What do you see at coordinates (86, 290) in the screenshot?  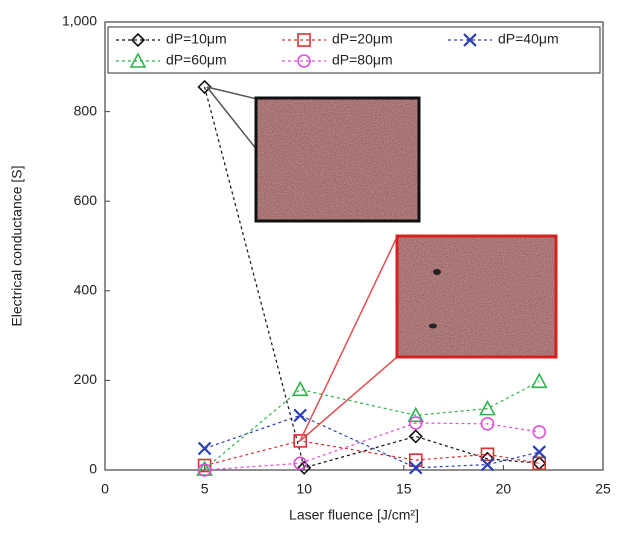 I see `y-tick-label: 400` at bounding box center [86, 290].